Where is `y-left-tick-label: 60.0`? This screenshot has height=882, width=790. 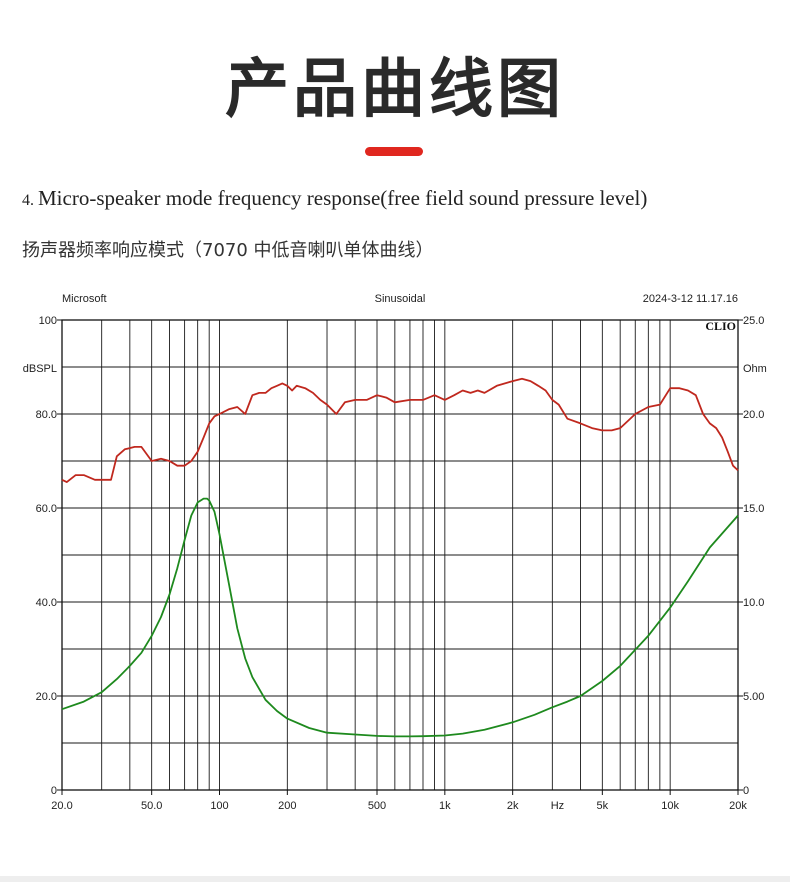 y-left-tick-label: 60.0 is located at coordinates (46, 509).